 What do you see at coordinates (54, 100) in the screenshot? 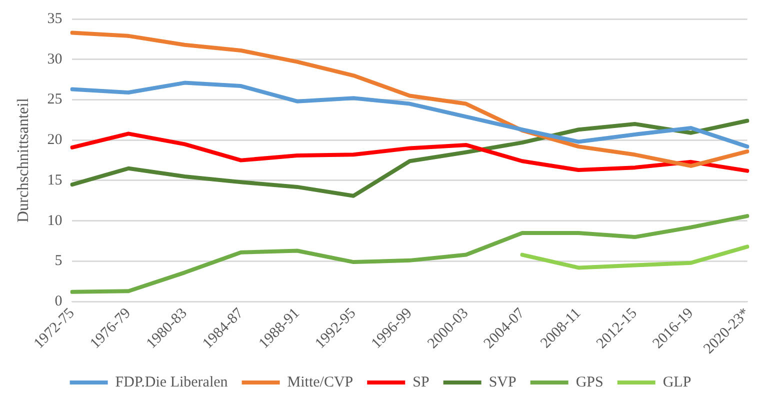
I see `y-tick-label: 25` at bounding box center [54, 100].